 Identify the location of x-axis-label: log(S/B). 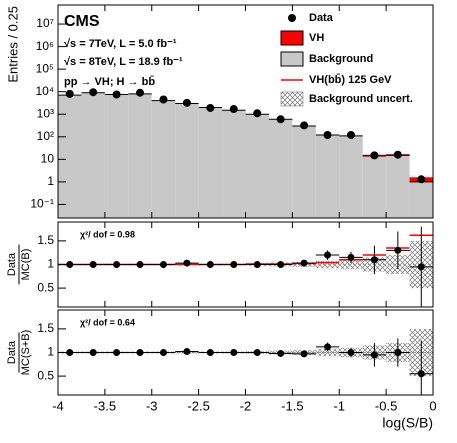
(407, 423).